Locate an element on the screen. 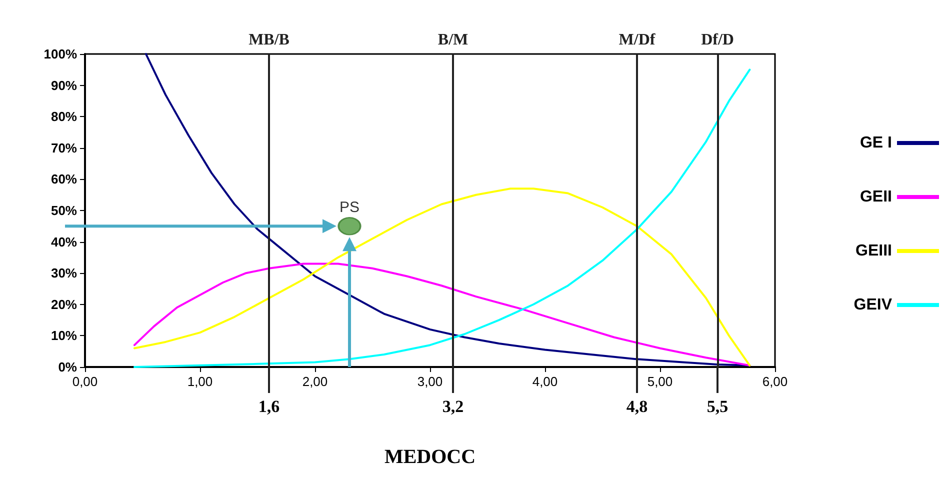 The image size is (952, 477). y-tick-label: 80% is located at coordinates (64, 116).